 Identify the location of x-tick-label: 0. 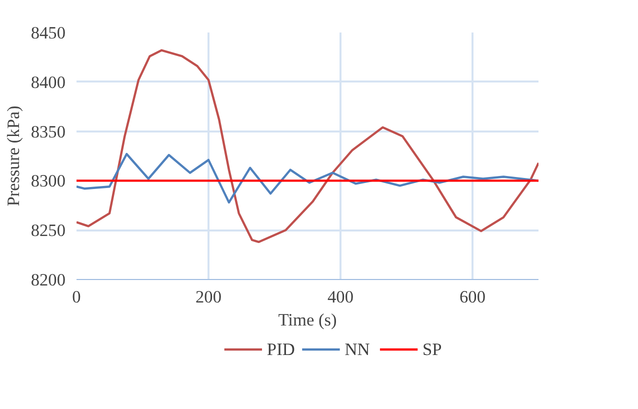
(76, 297).